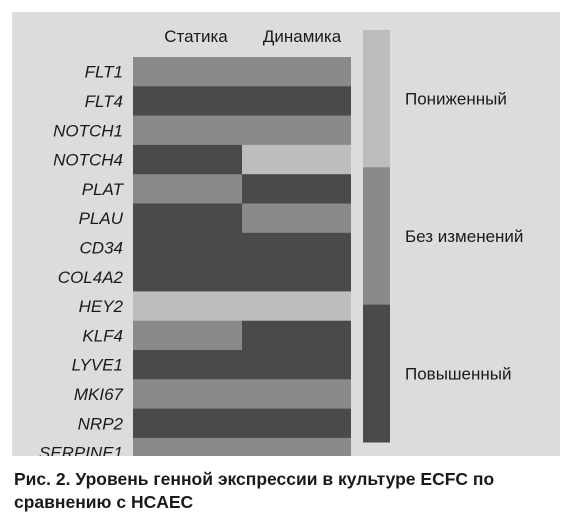 The image size is (572, 529). Describe the element at coordinates (97, 365) in the screenshot. I see `gene-label-lyve1: LYVE1` at that location.